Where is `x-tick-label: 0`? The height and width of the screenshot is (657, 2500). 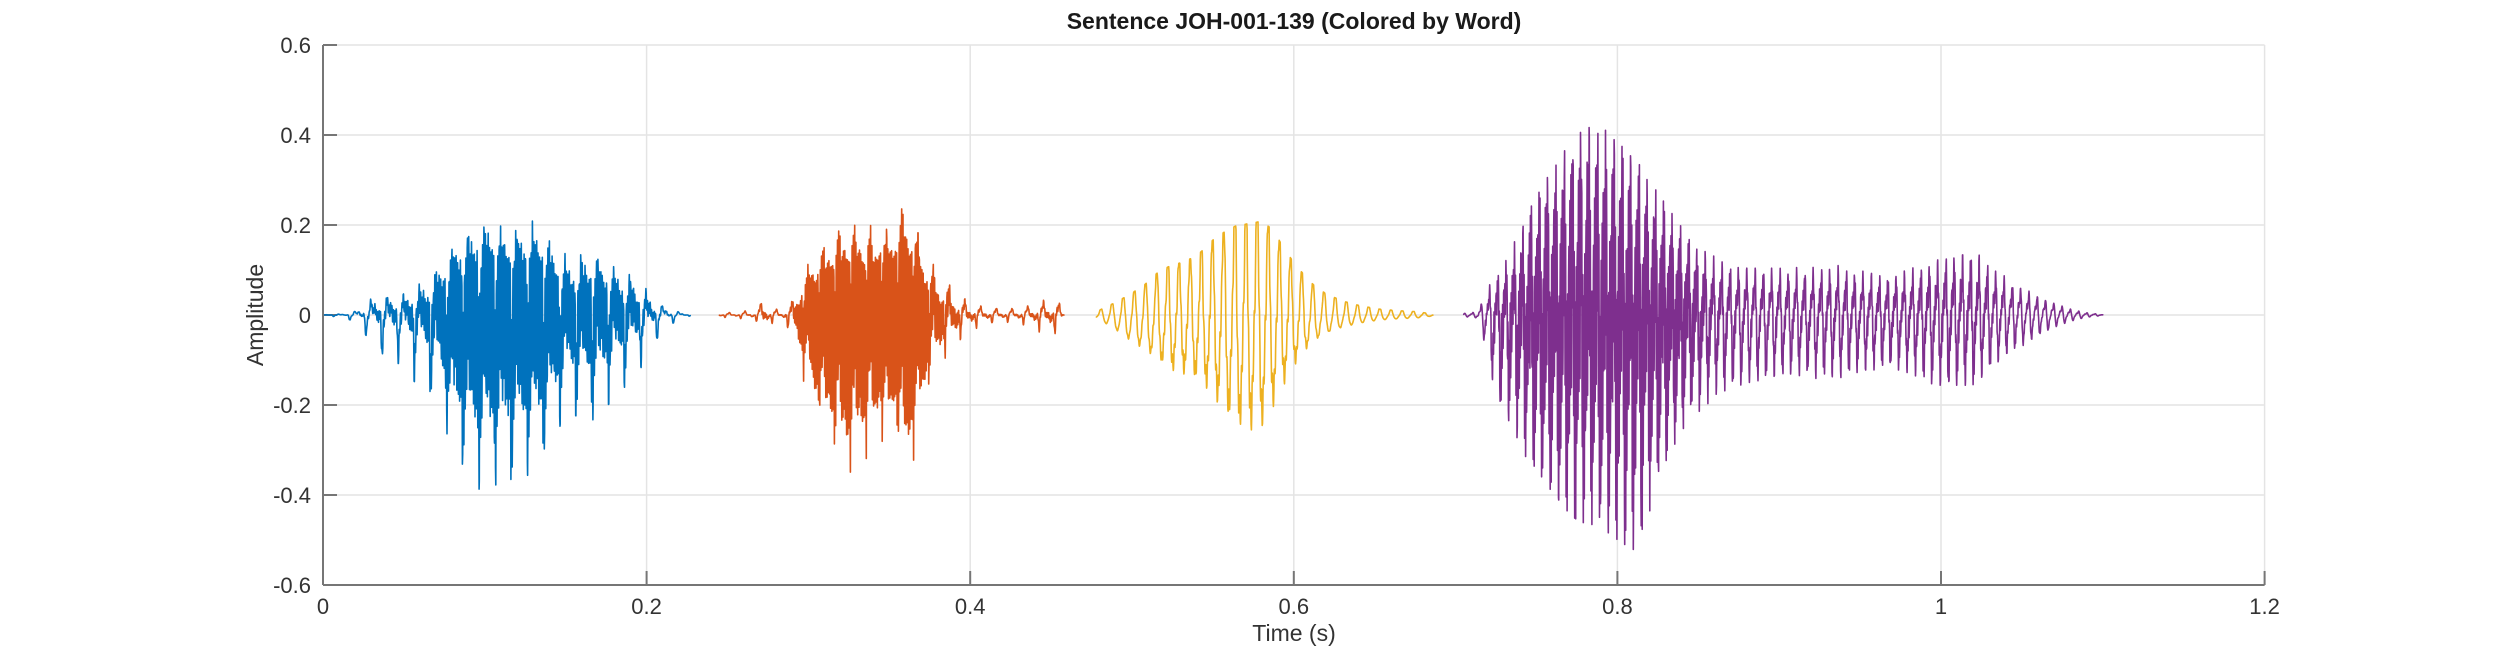 x-tick-label: 0 is located at coordinates (323, 606).